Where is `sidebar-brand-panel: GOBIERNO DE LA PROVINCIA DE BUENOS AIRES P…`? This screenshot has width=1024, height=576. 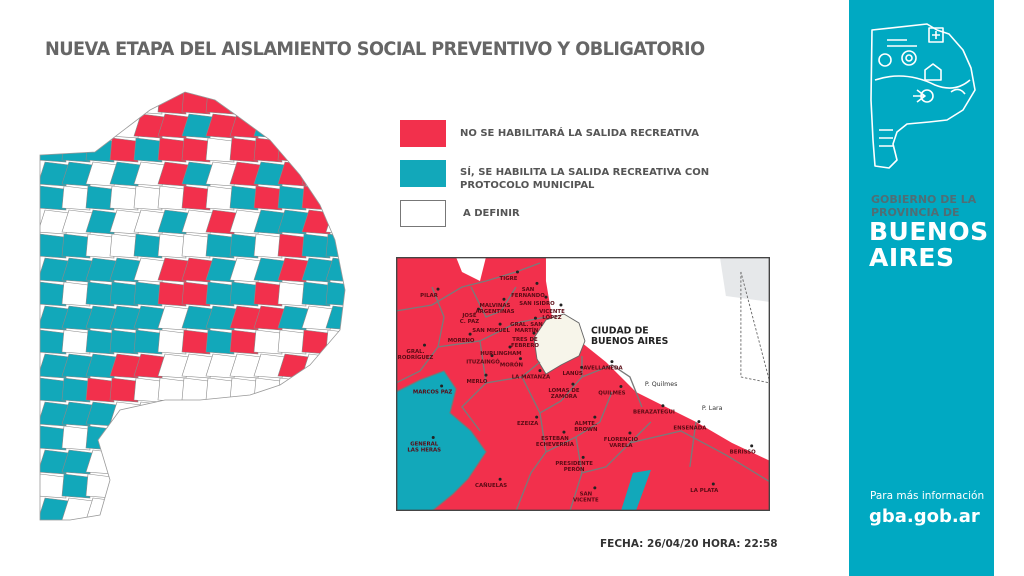 sidebar-brand-panel: GOBIERNO DE LA PROVINCIA DE BUENOS AIRES P… is located at coordinates (921, 288).